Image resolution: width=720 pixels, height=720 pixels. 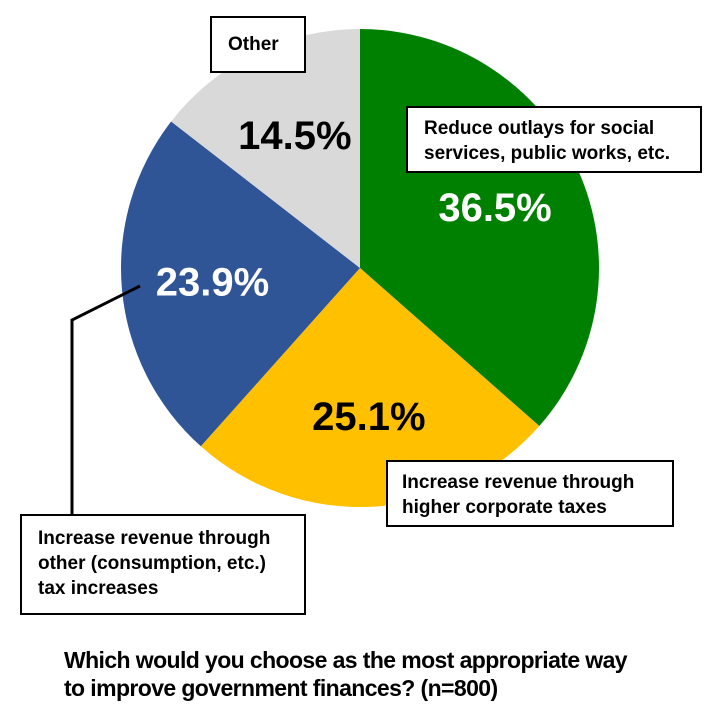 What do you see at coordinates (368, 417) in the screenshot?
I see `pie-label-increase-revenue-through-higher-corporat: 25.1%` at bounding box center [368, 417].